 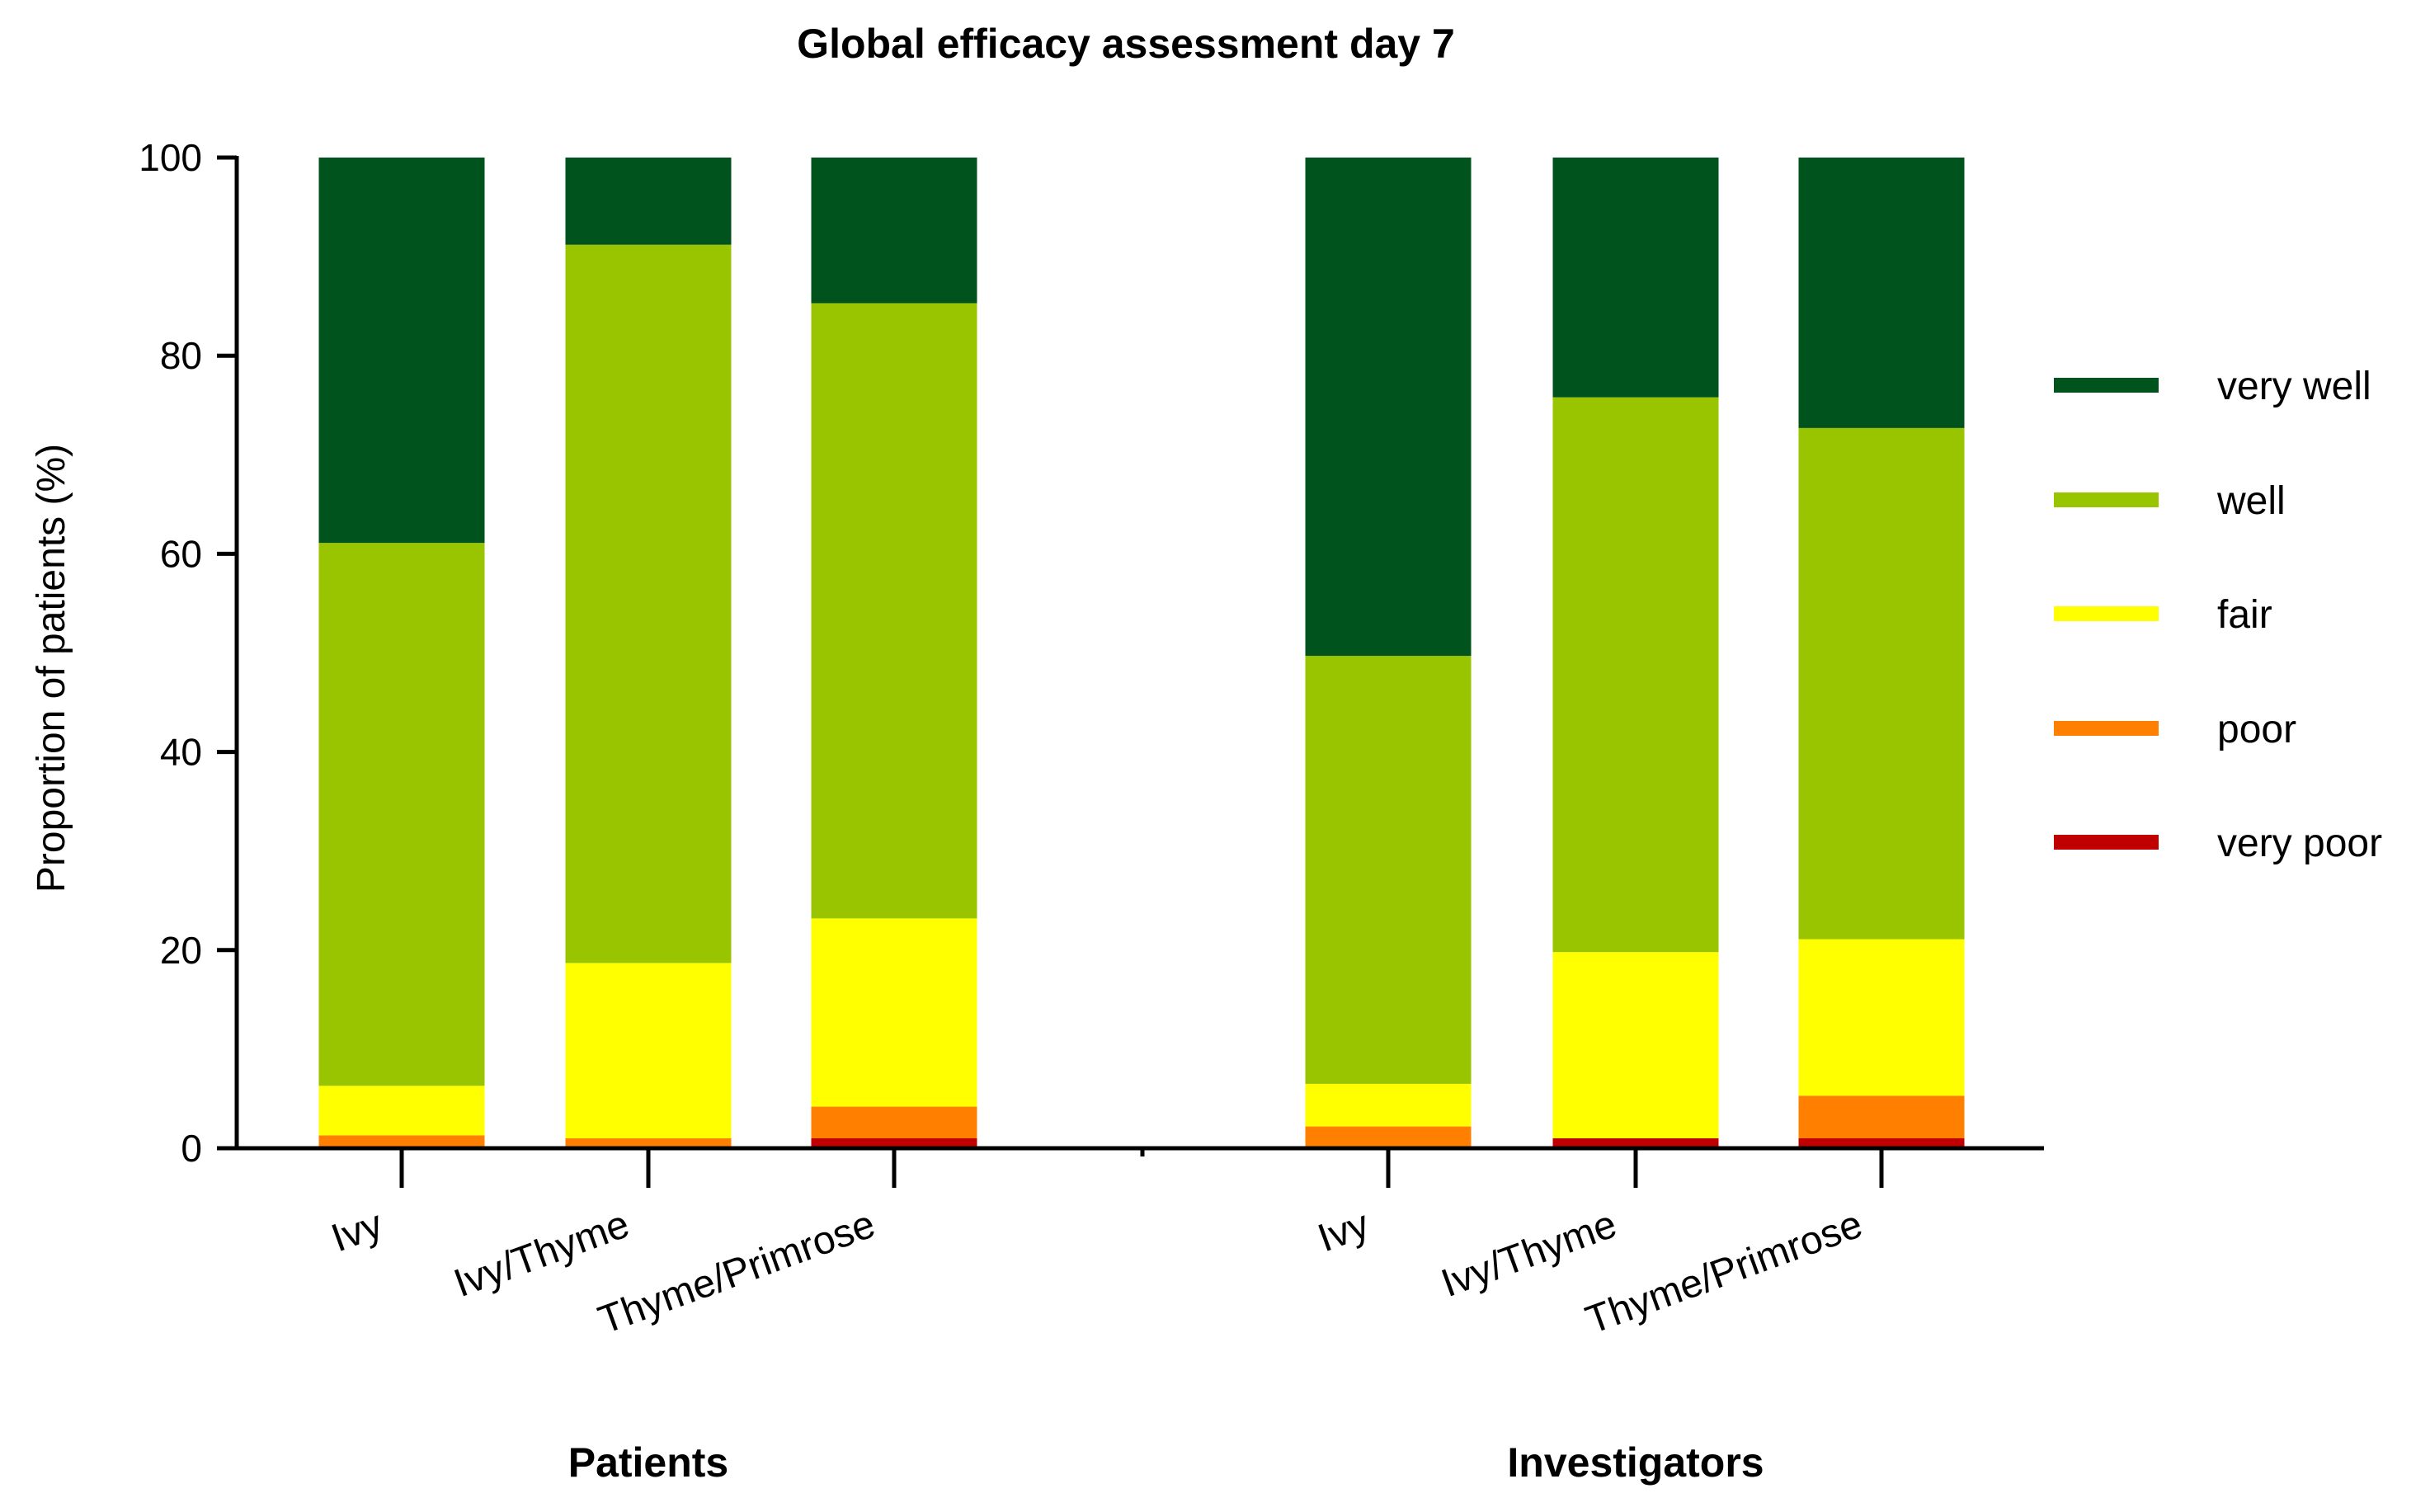 What do you see at coordinates (2106, 842) in the screenshot?
I see `legend-swatch-very-poor` at bounding box center [2106, 842].